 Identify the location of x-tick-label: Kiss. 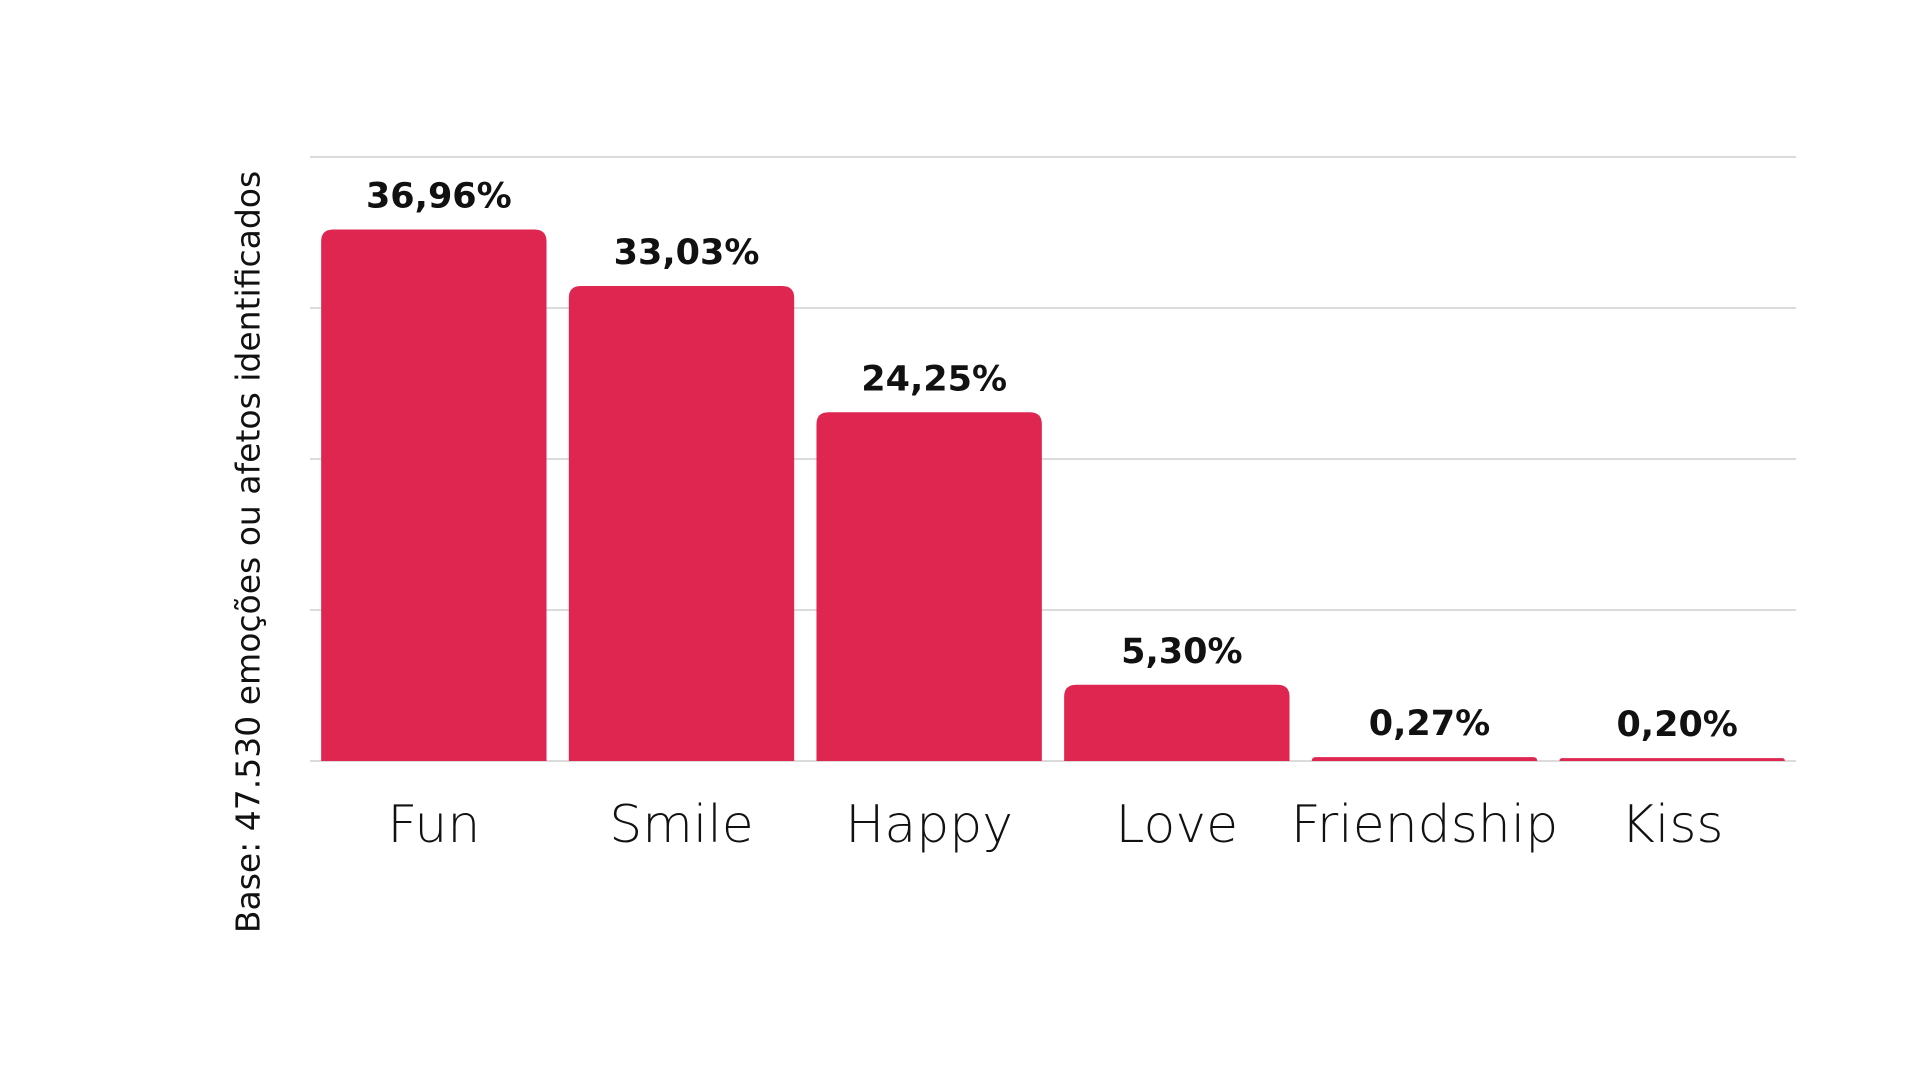
(1672, 825).